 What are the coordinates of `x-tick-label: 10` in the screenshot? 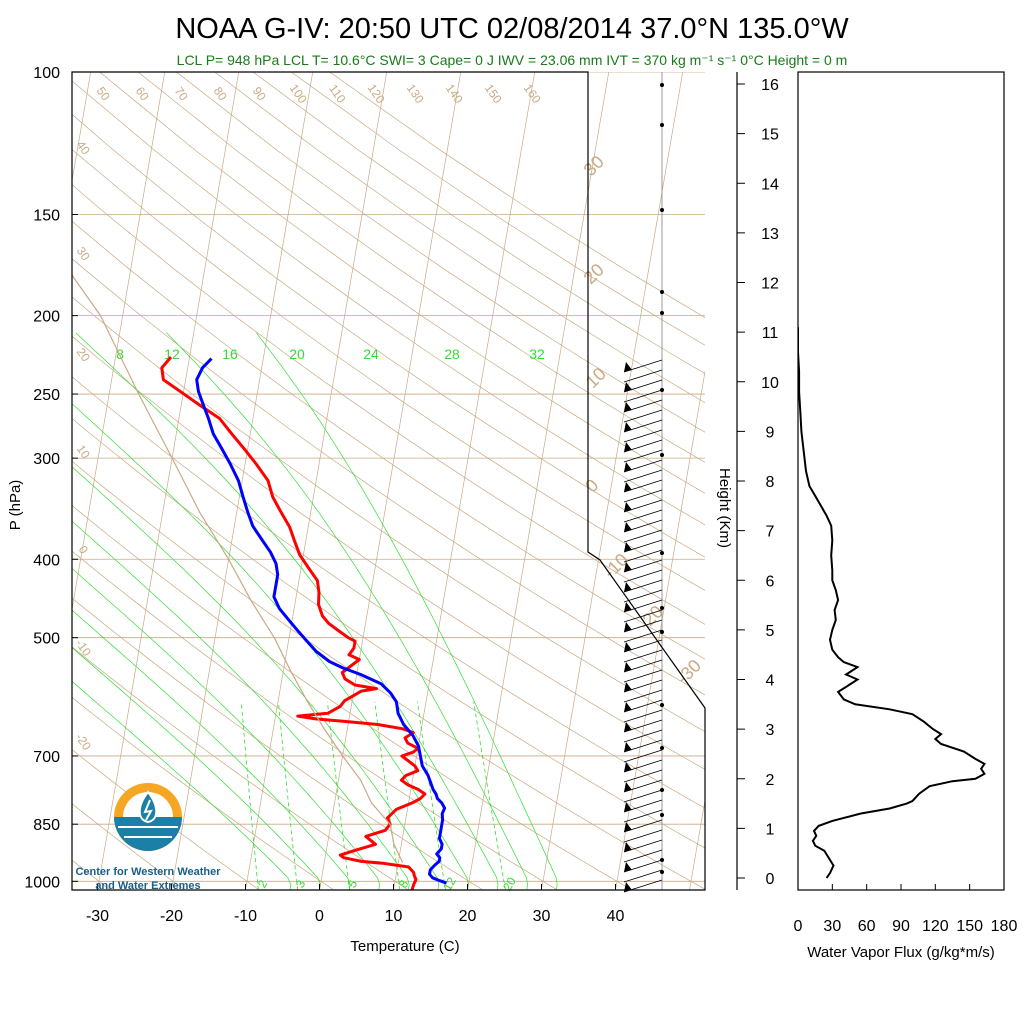 It's located at (394, 916).